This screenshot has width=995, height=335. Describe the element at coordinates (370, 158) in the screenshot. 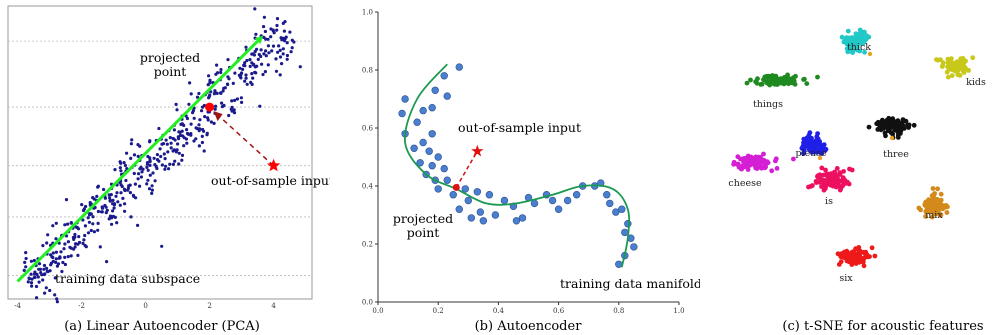

I see `ae-y-ticks: 0.0 0.2 0.4 0.6 0.8 1.0` at that location.